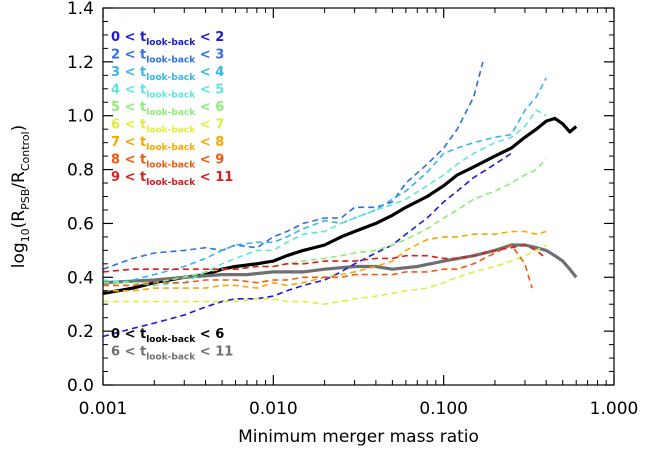  I want to click on y-tick-label: 1.4, so click(80, 9).